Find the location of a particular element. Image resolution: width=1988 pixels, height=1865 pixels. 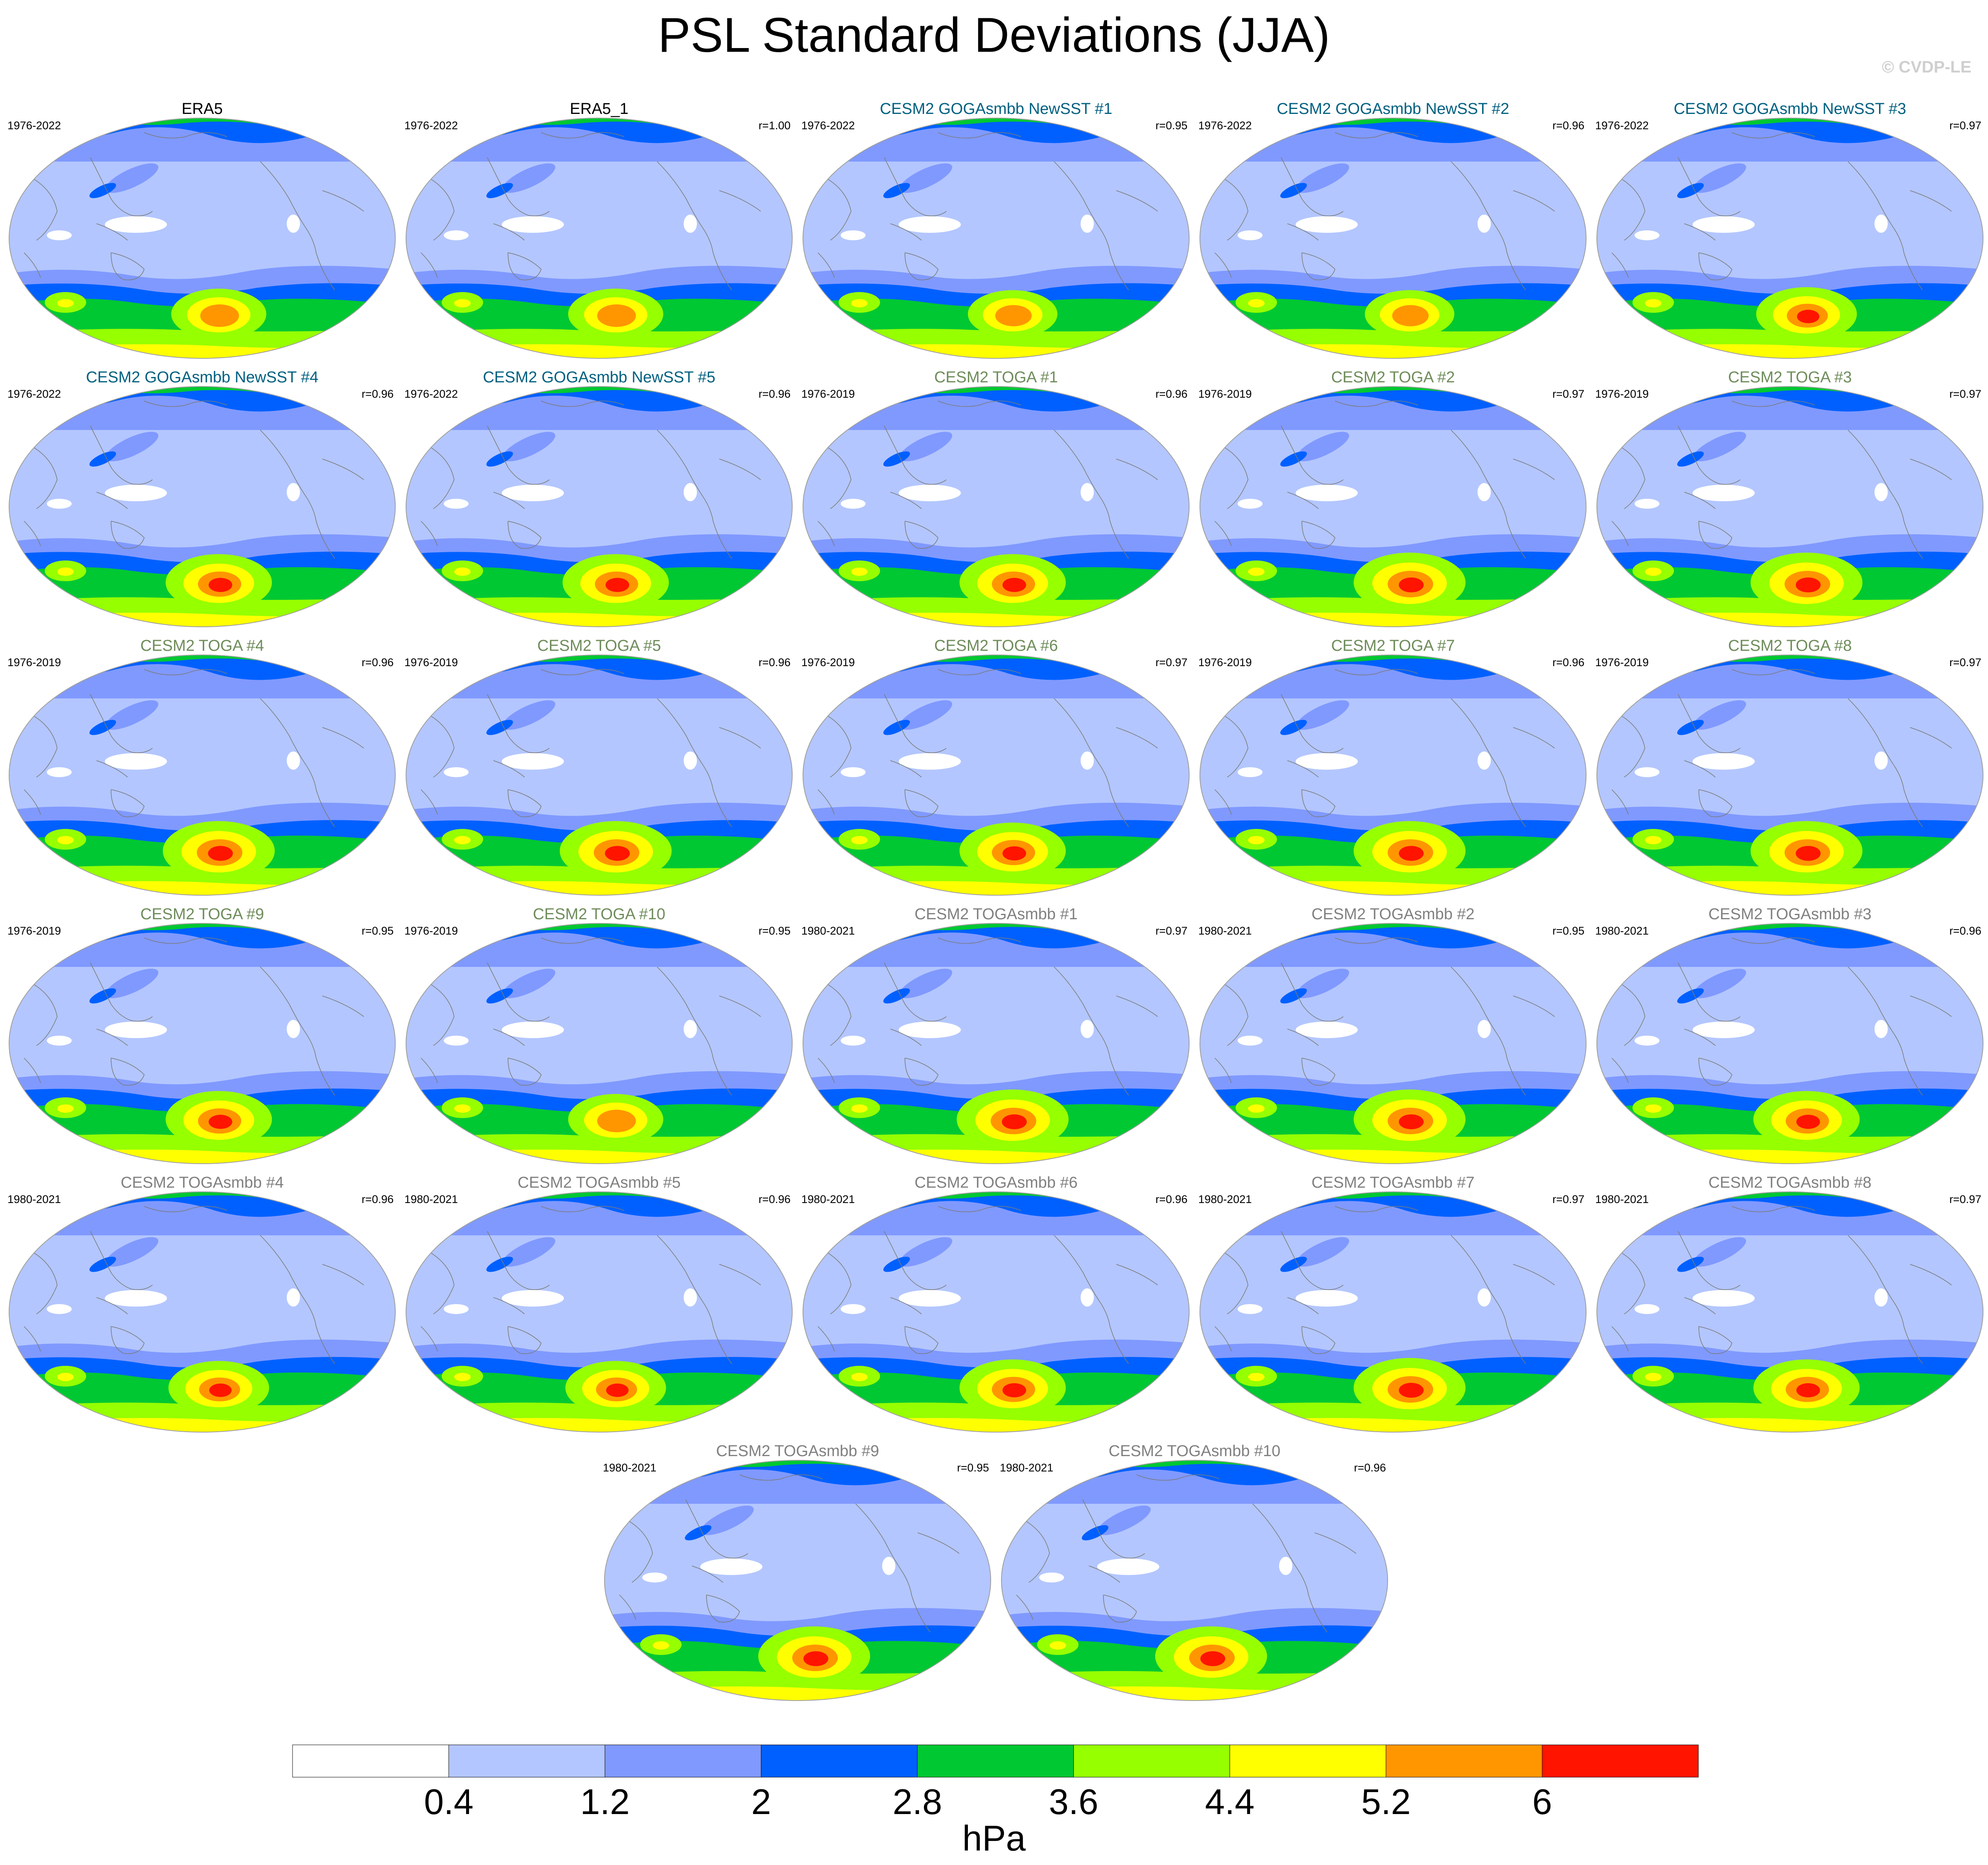

panel-title: CESM2 TOGAsmbb #8 is located at coordinates (1790, 1182).